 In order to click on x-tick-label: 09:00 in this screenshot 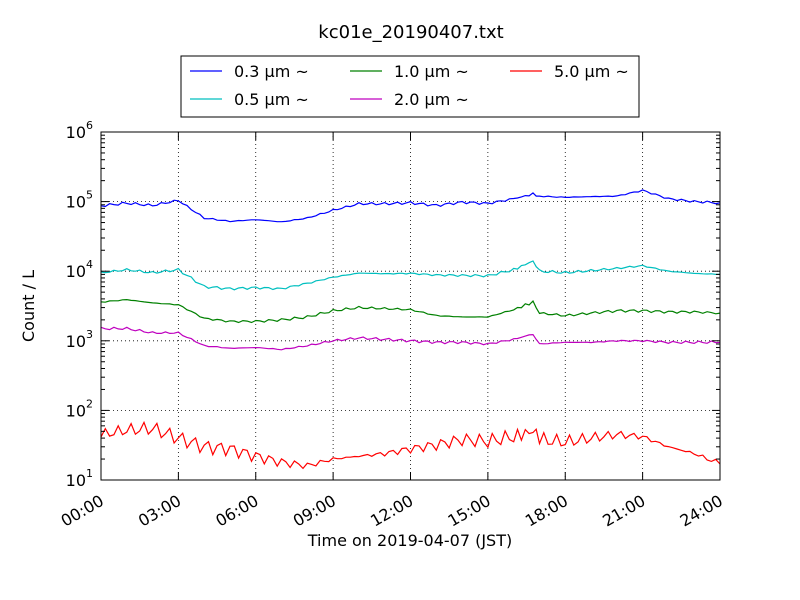, I will do `click(314, 511)`.